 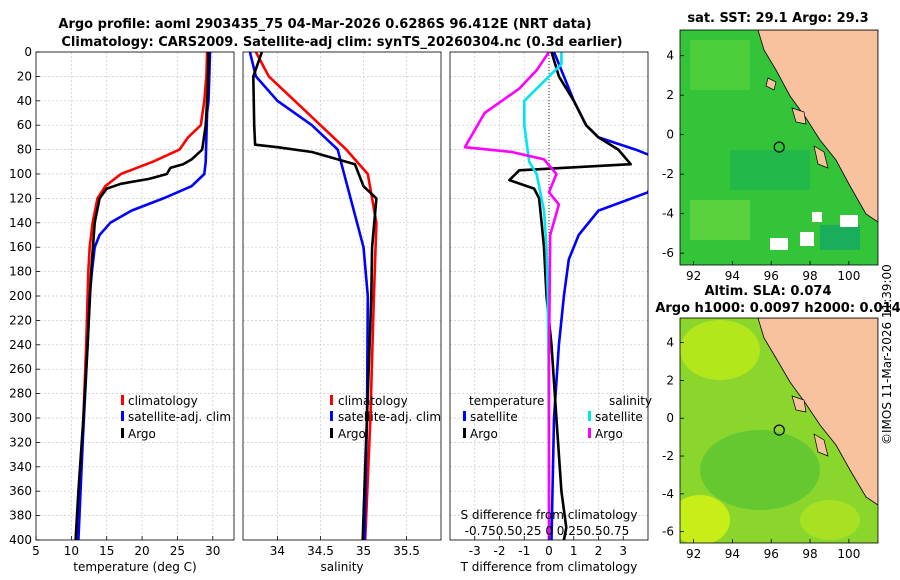 I want to click on x-axis-label: T difference from climatology, so click(x=549, y=567).